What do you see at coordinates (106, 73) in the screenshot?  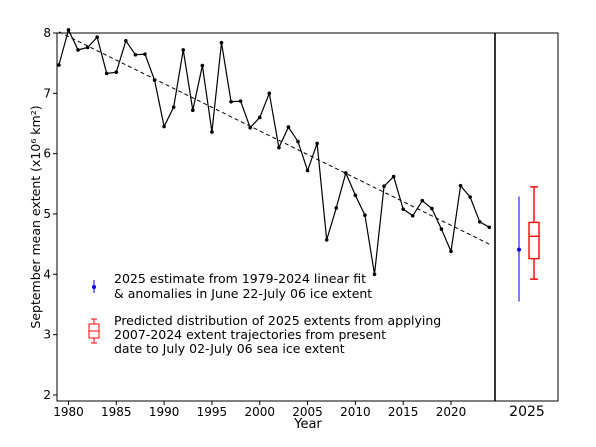 I see `data-point-1984` at bounding box center [106, 73].